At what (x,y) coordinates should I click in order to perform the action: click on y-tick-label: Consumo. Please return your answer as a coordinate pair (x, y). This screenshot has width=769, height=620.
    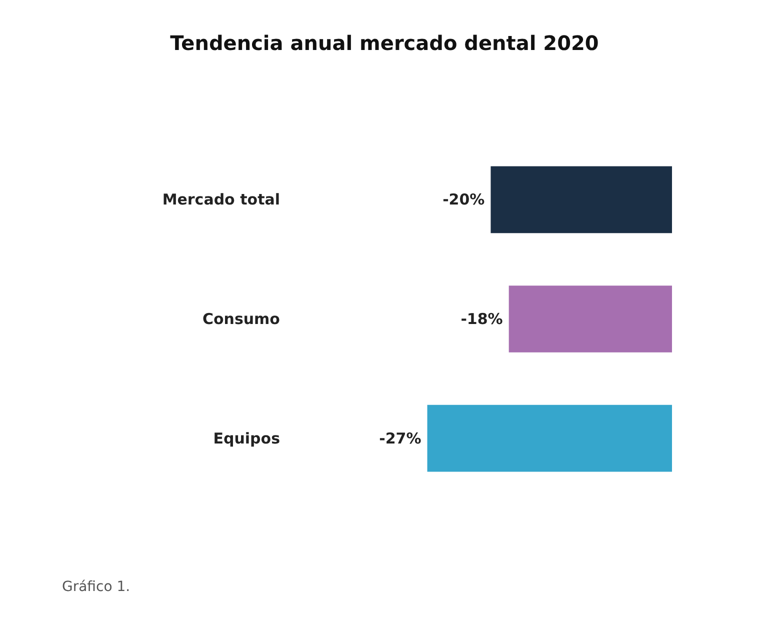
    Looking at the image, I should click on (241, 319).